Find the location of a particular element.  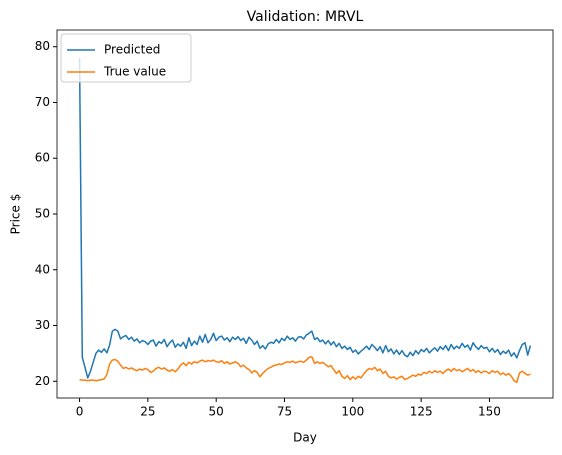

x-tick-label: 75 is located at coordinates (284, 412).